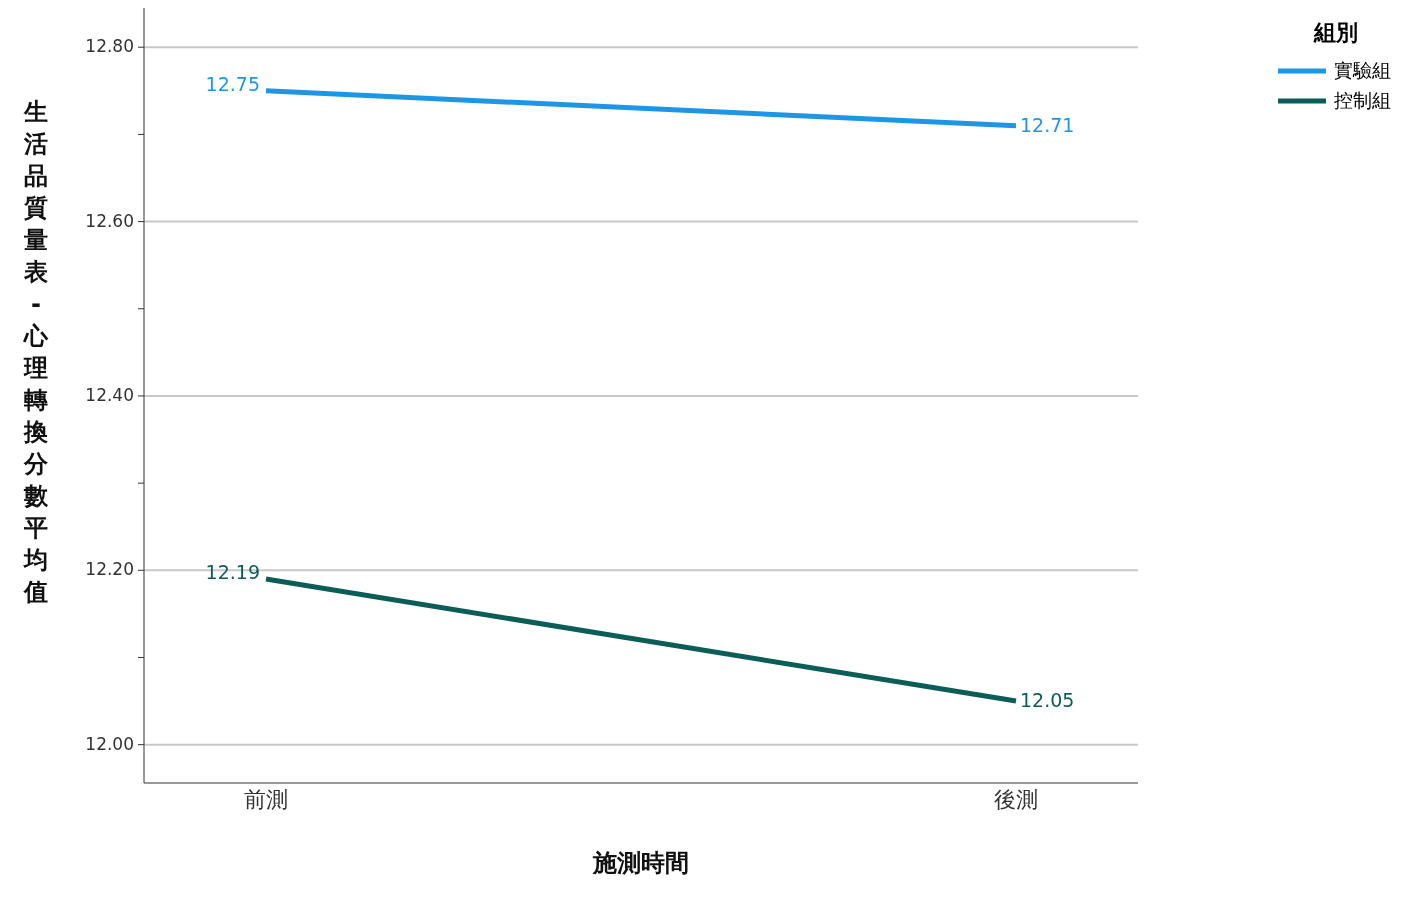  Describe the element at coordinates (109, 743) in the screenshot. I see `y-tick-label: 12.00` at that location.